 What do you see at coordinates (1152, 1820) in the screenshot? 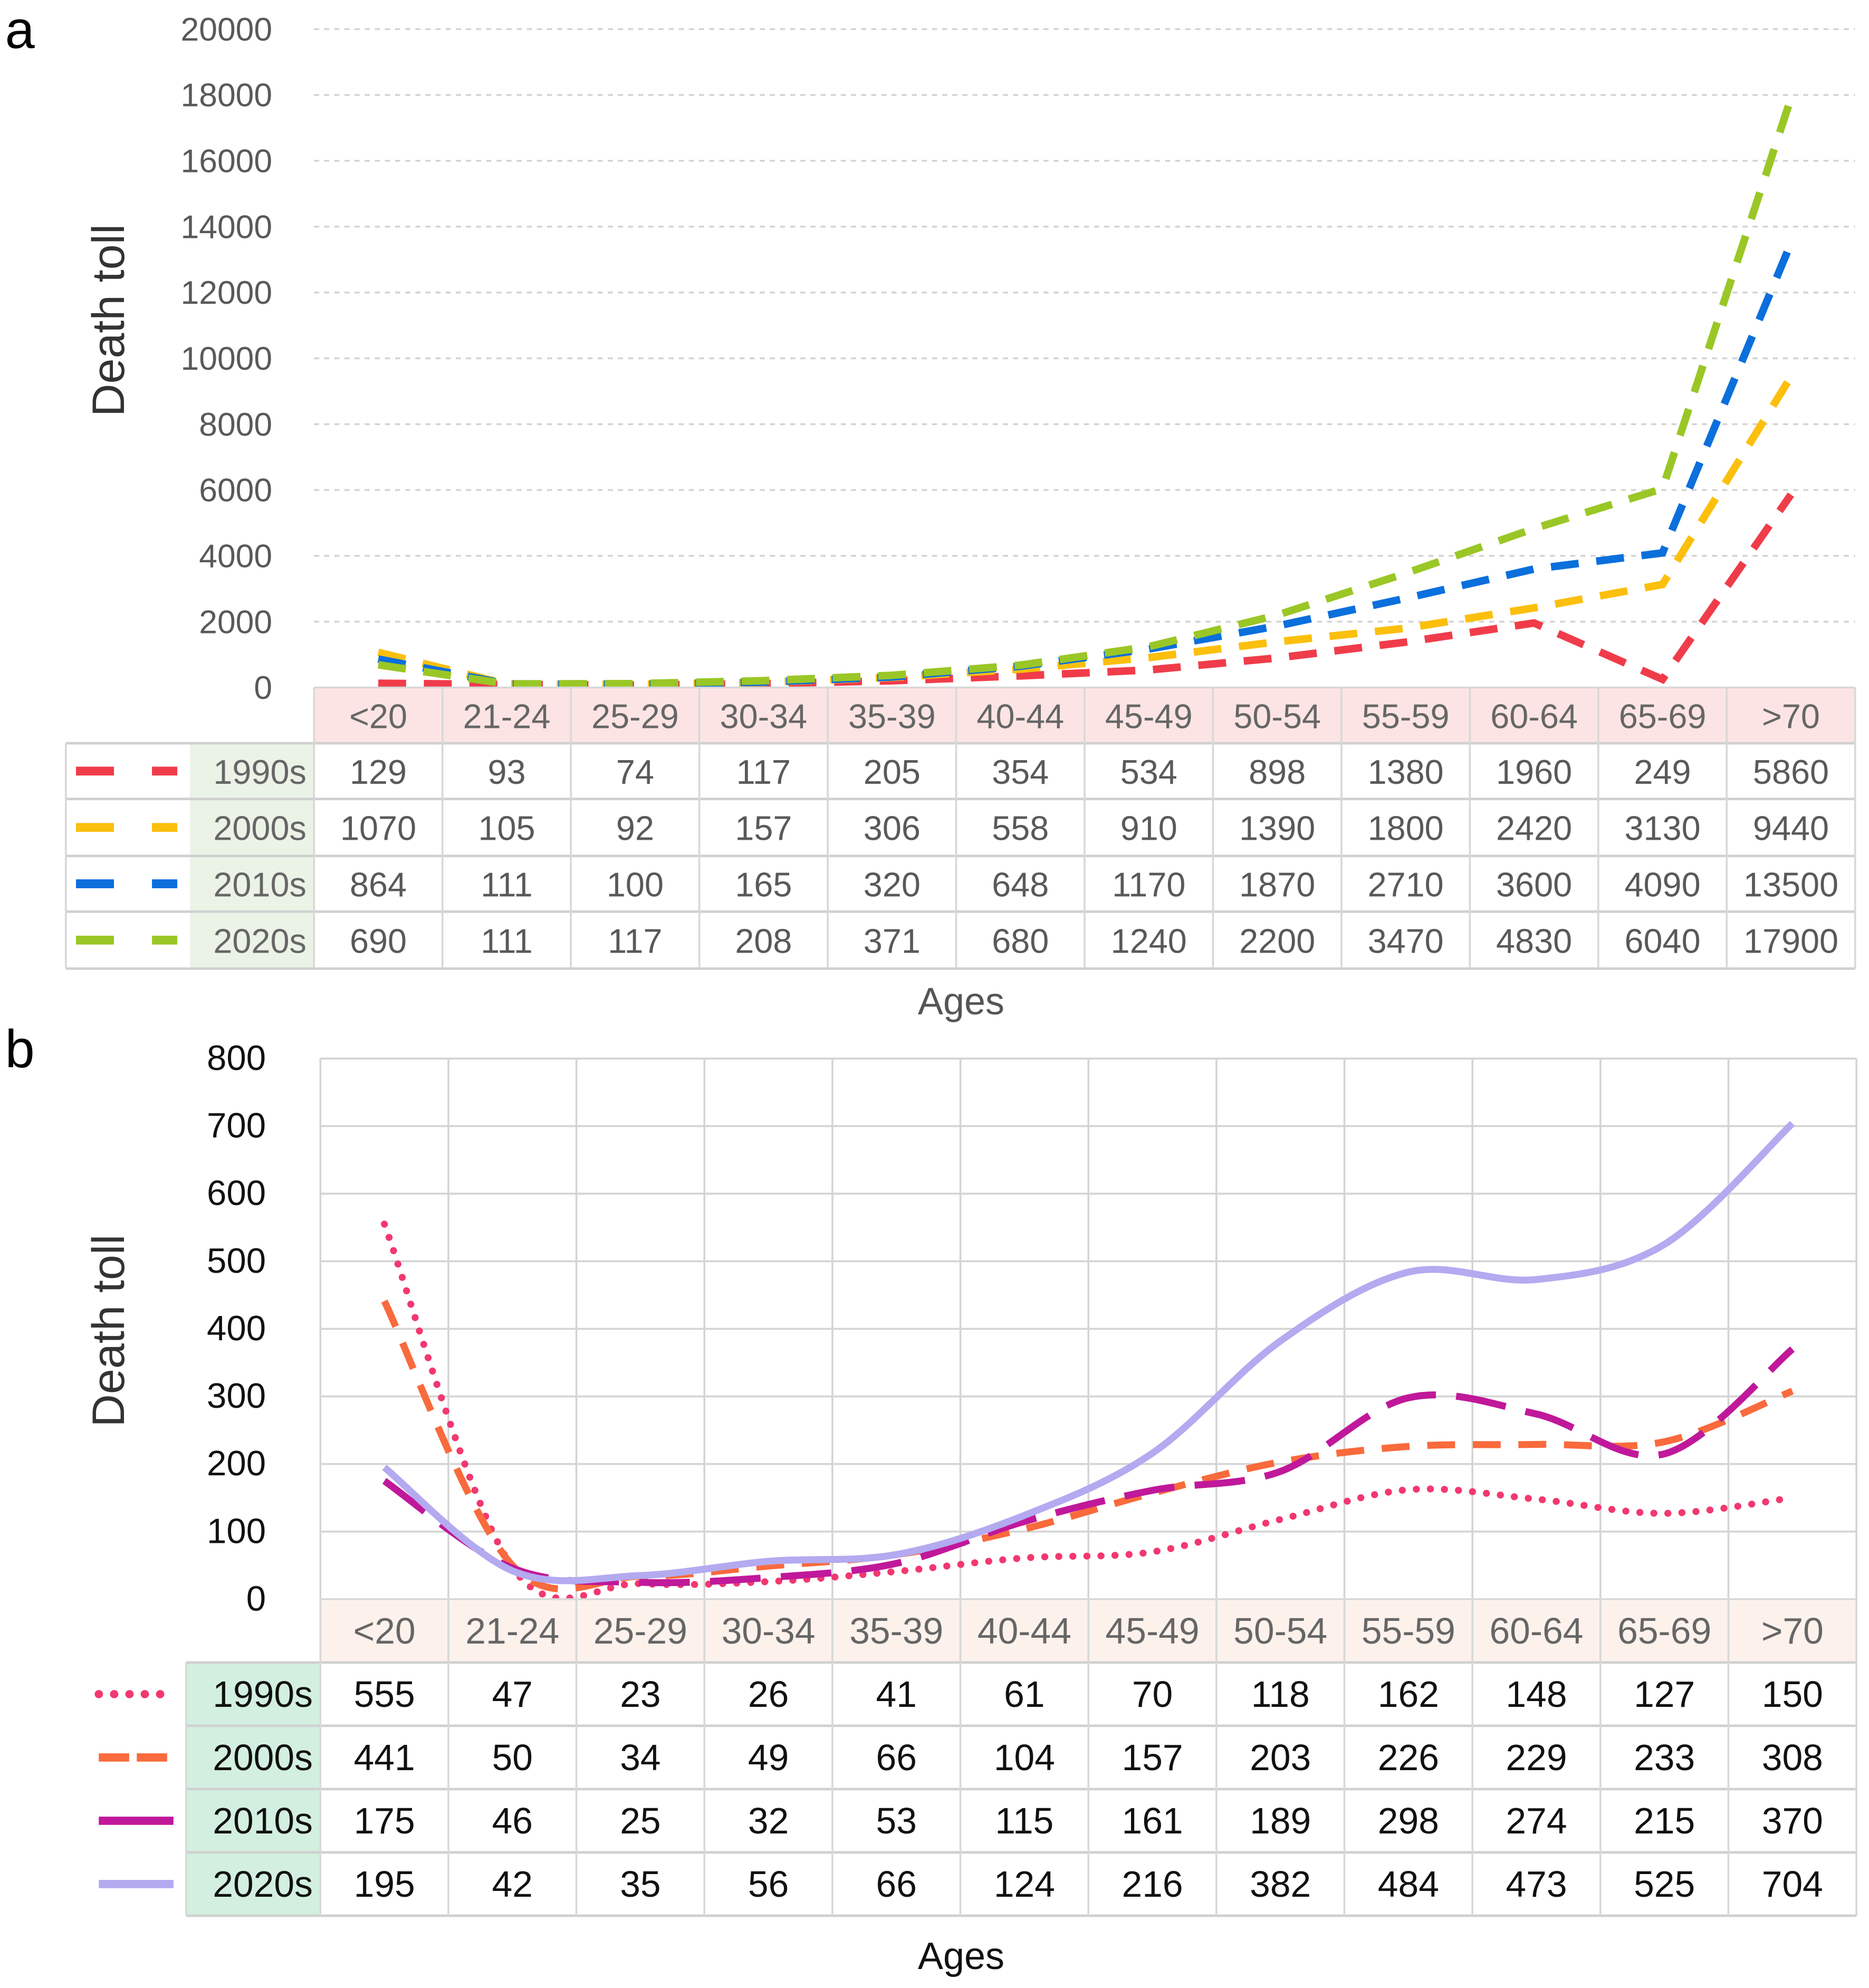
I see `table-cell-value: 161` at bounding box center [1152, 1820].